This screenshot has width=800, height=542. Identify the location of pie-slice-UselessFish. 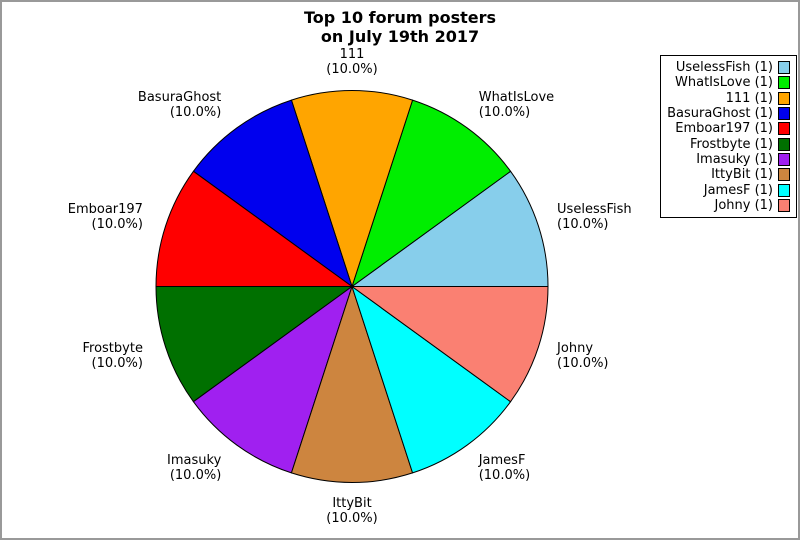
(450, 228).